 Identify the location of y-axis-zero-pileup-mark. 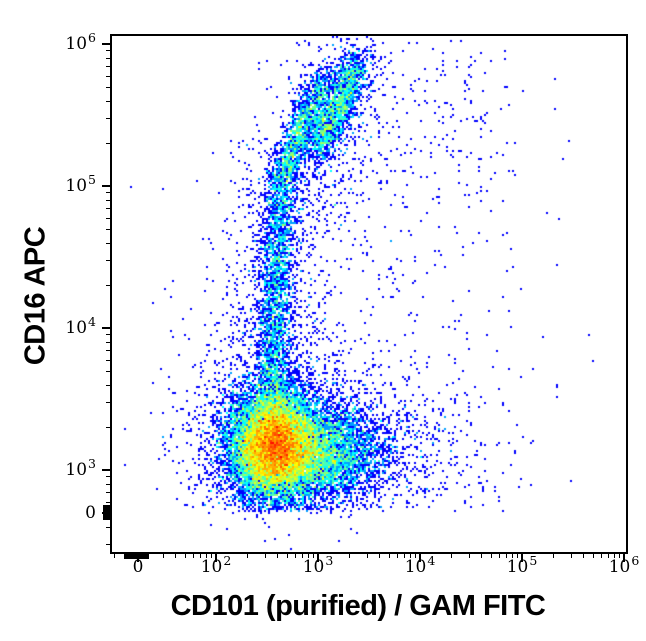
(107, 512).